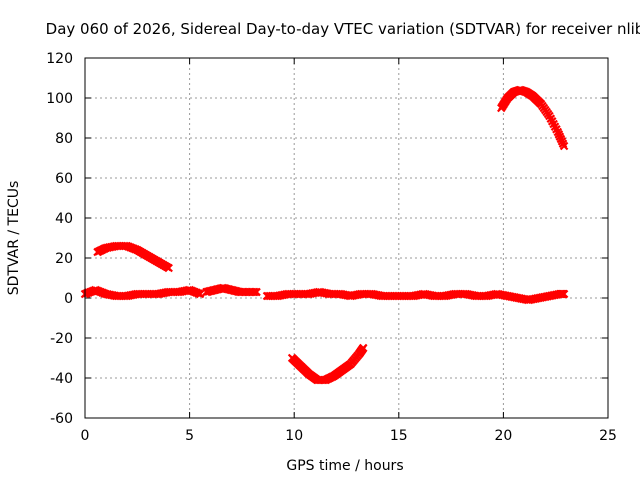 The height and width of the screenshot is (480, 640). What do you see at coordinates (14, 238) in the screenshot?
I see `y-axis-label: SDTVAR / TECUs` at bounding box center [14, 238].